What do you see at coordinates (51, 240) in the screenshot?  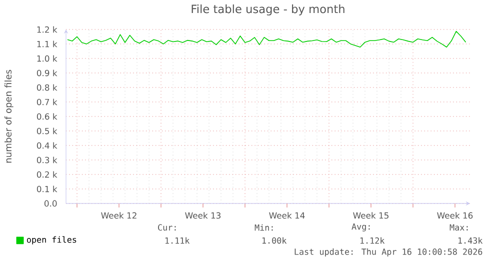 I see `legend-label: open files` at bounding box center [51, 240].